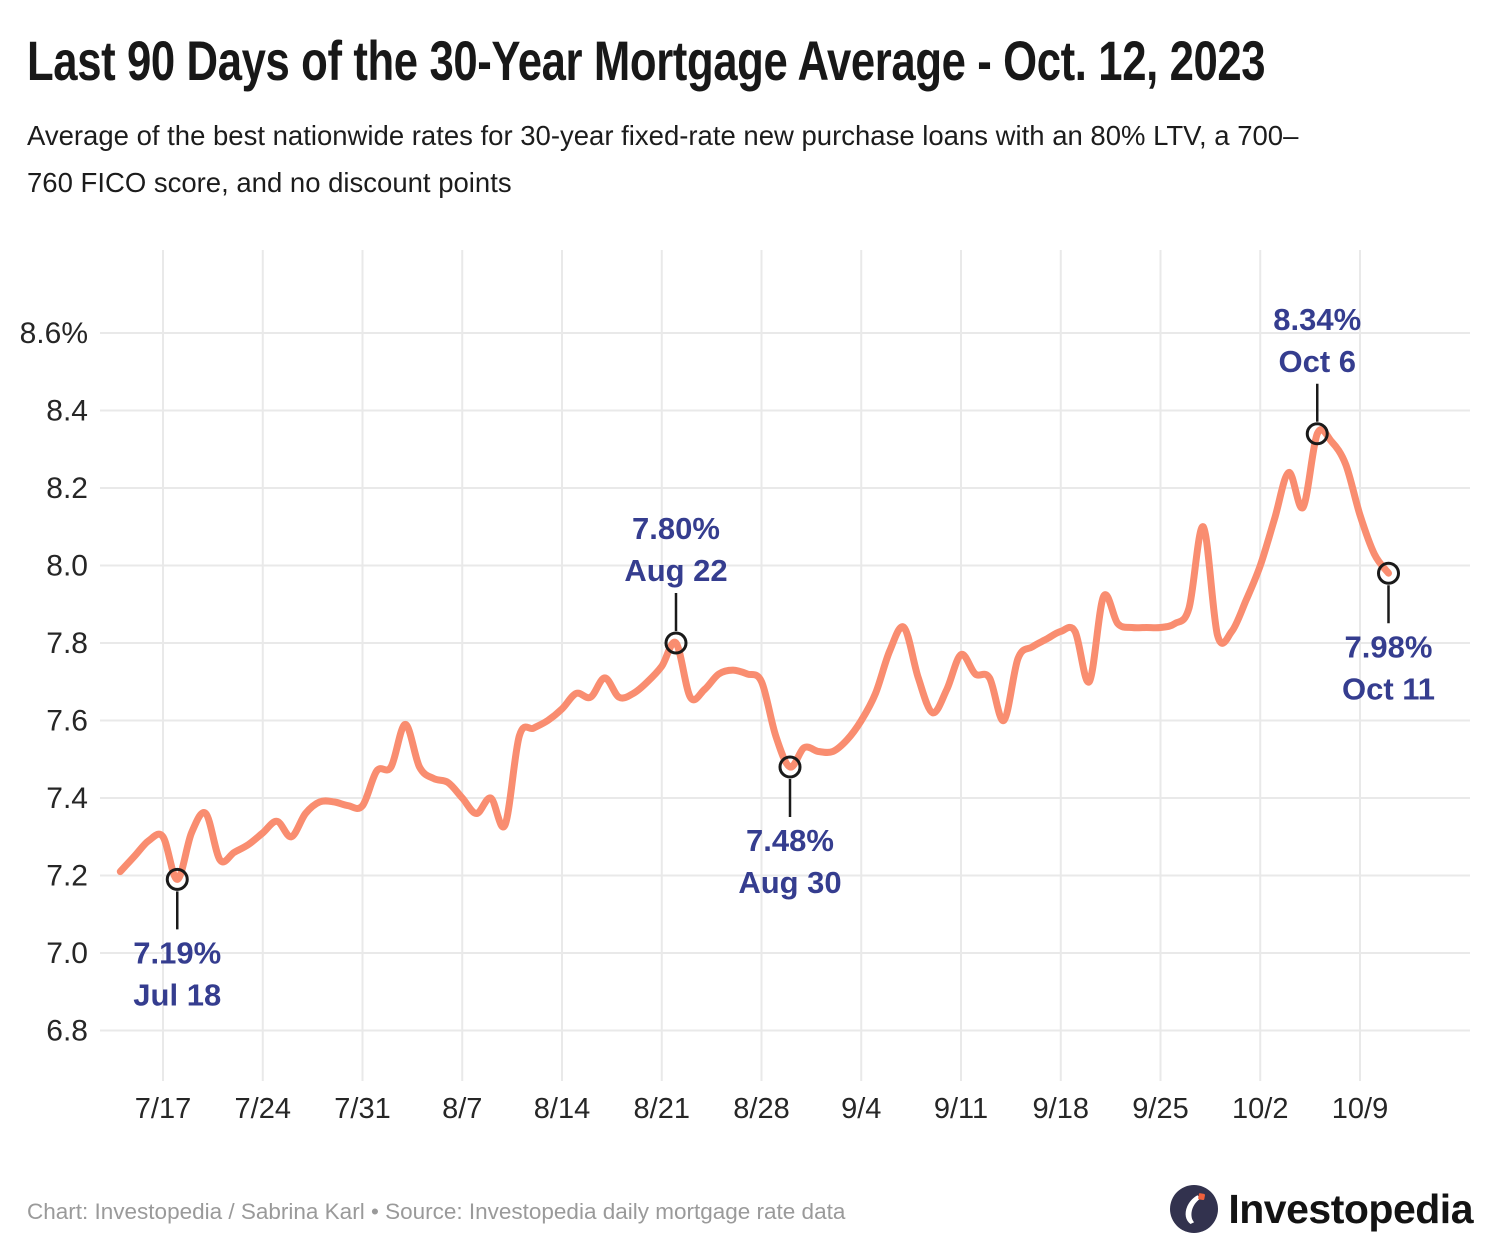  Describe the element at coordinates (789, 882) in the screenshot. I see `annotation-date: Aug 30` at that location.